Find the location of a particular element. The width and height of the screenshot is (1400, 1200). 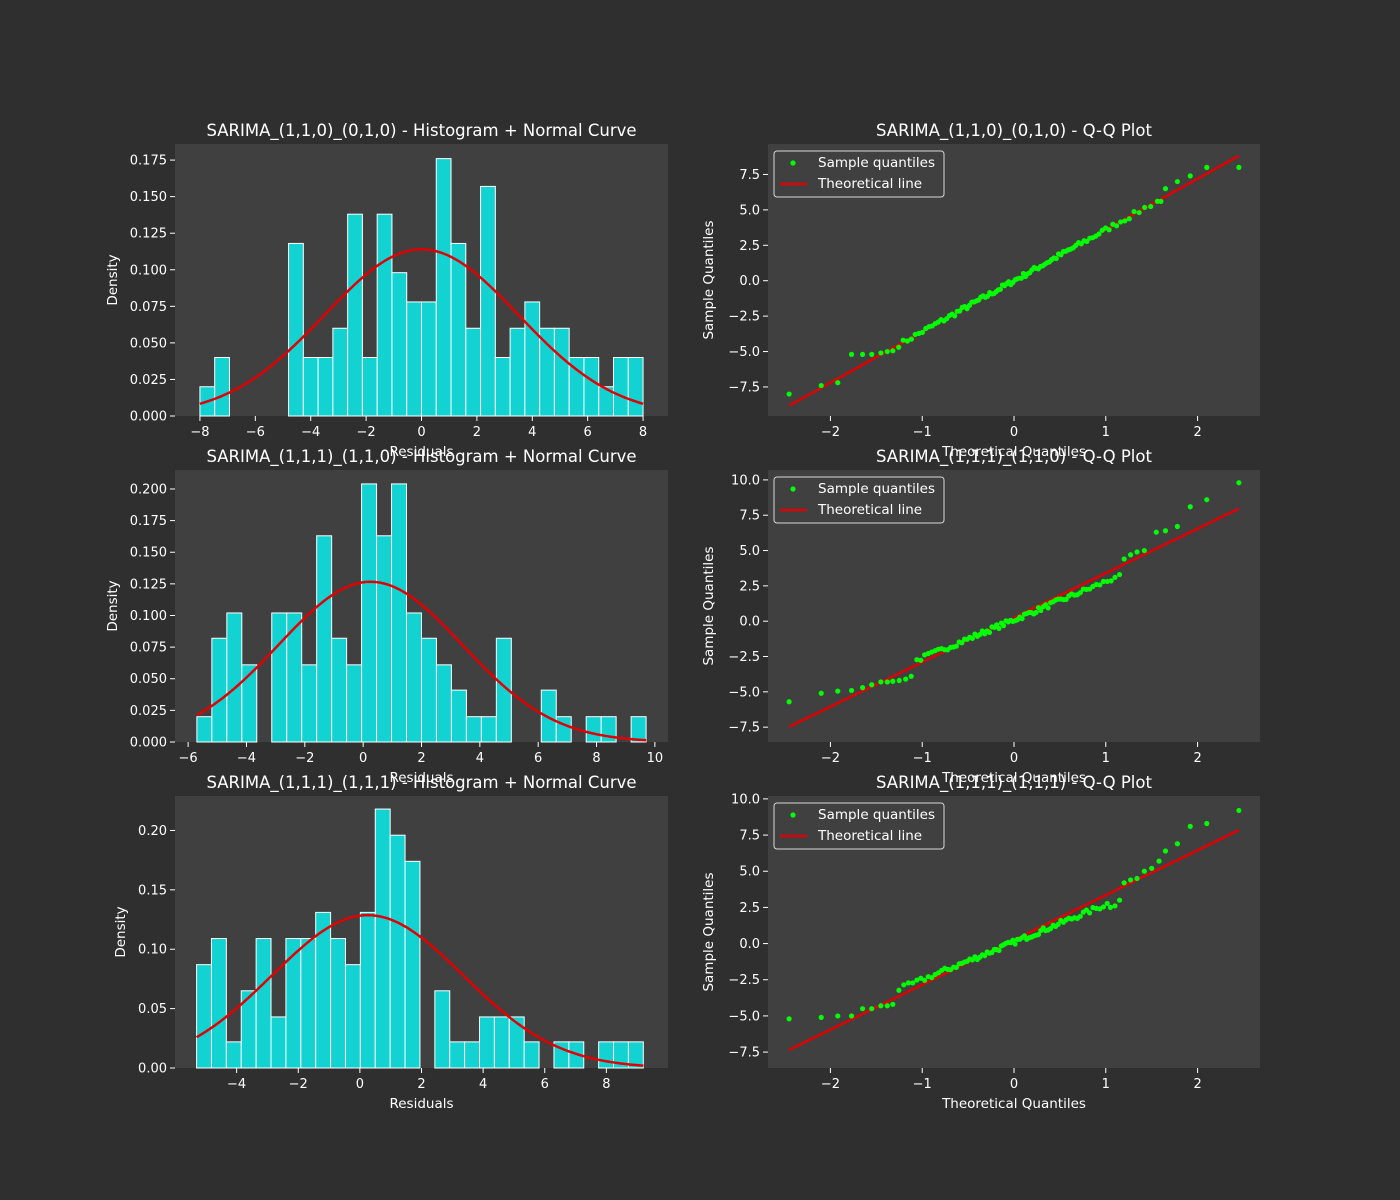

y-tick-label: 0.125 is located at coordinates (148, 584).